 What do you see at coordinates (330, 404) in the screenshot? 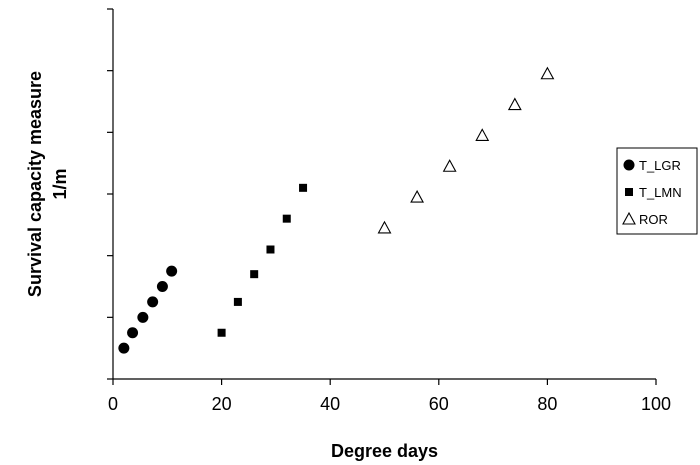
I see `x-tick-label: 40` at bounding box center [330, 404].